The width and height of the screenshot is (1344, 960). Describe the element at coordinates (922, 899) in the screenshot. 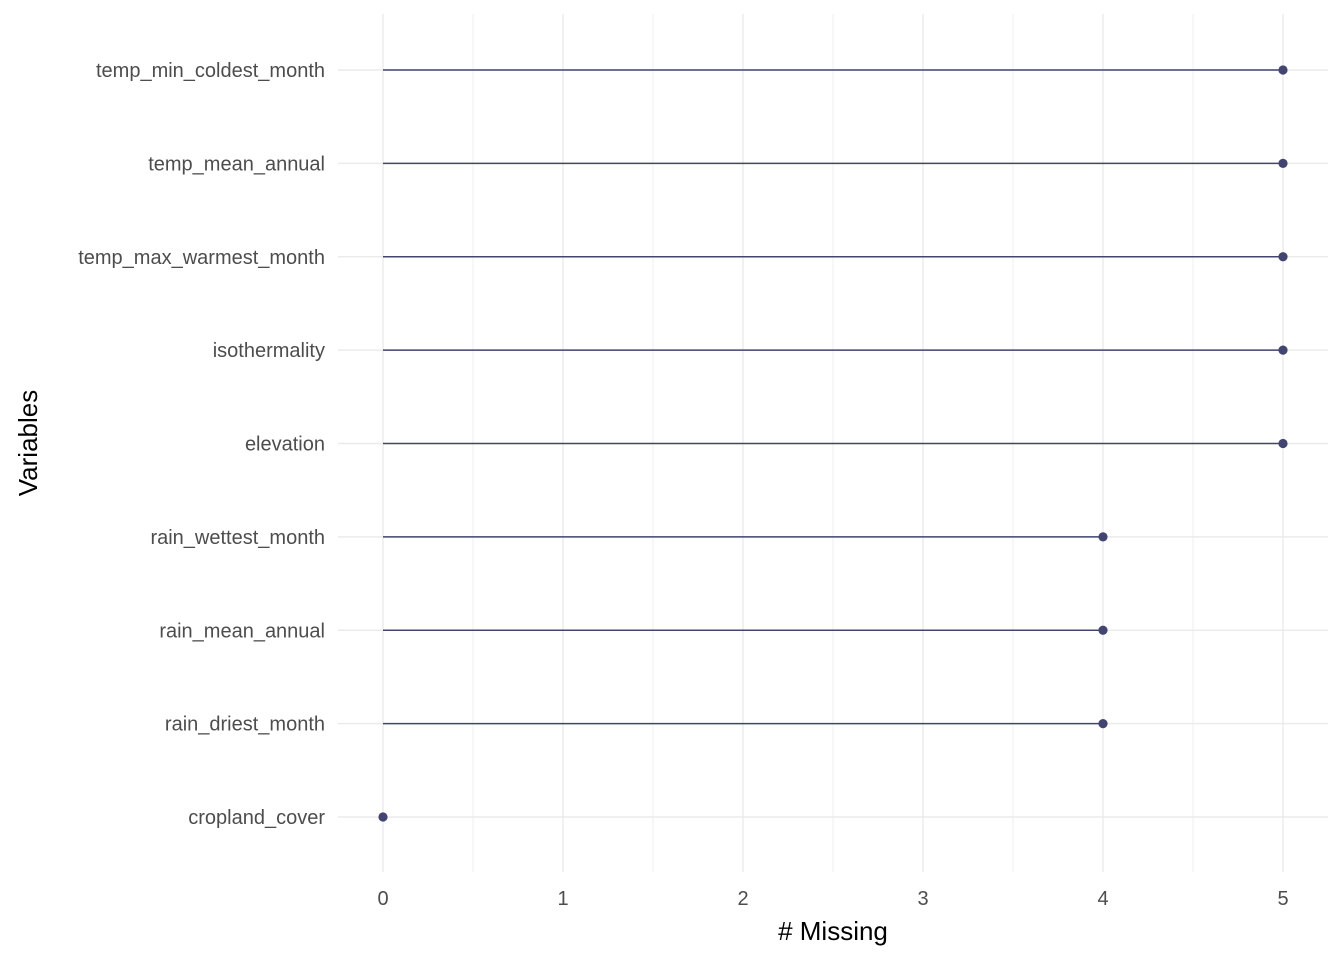

I see `x-tick-label: 3` at that location.